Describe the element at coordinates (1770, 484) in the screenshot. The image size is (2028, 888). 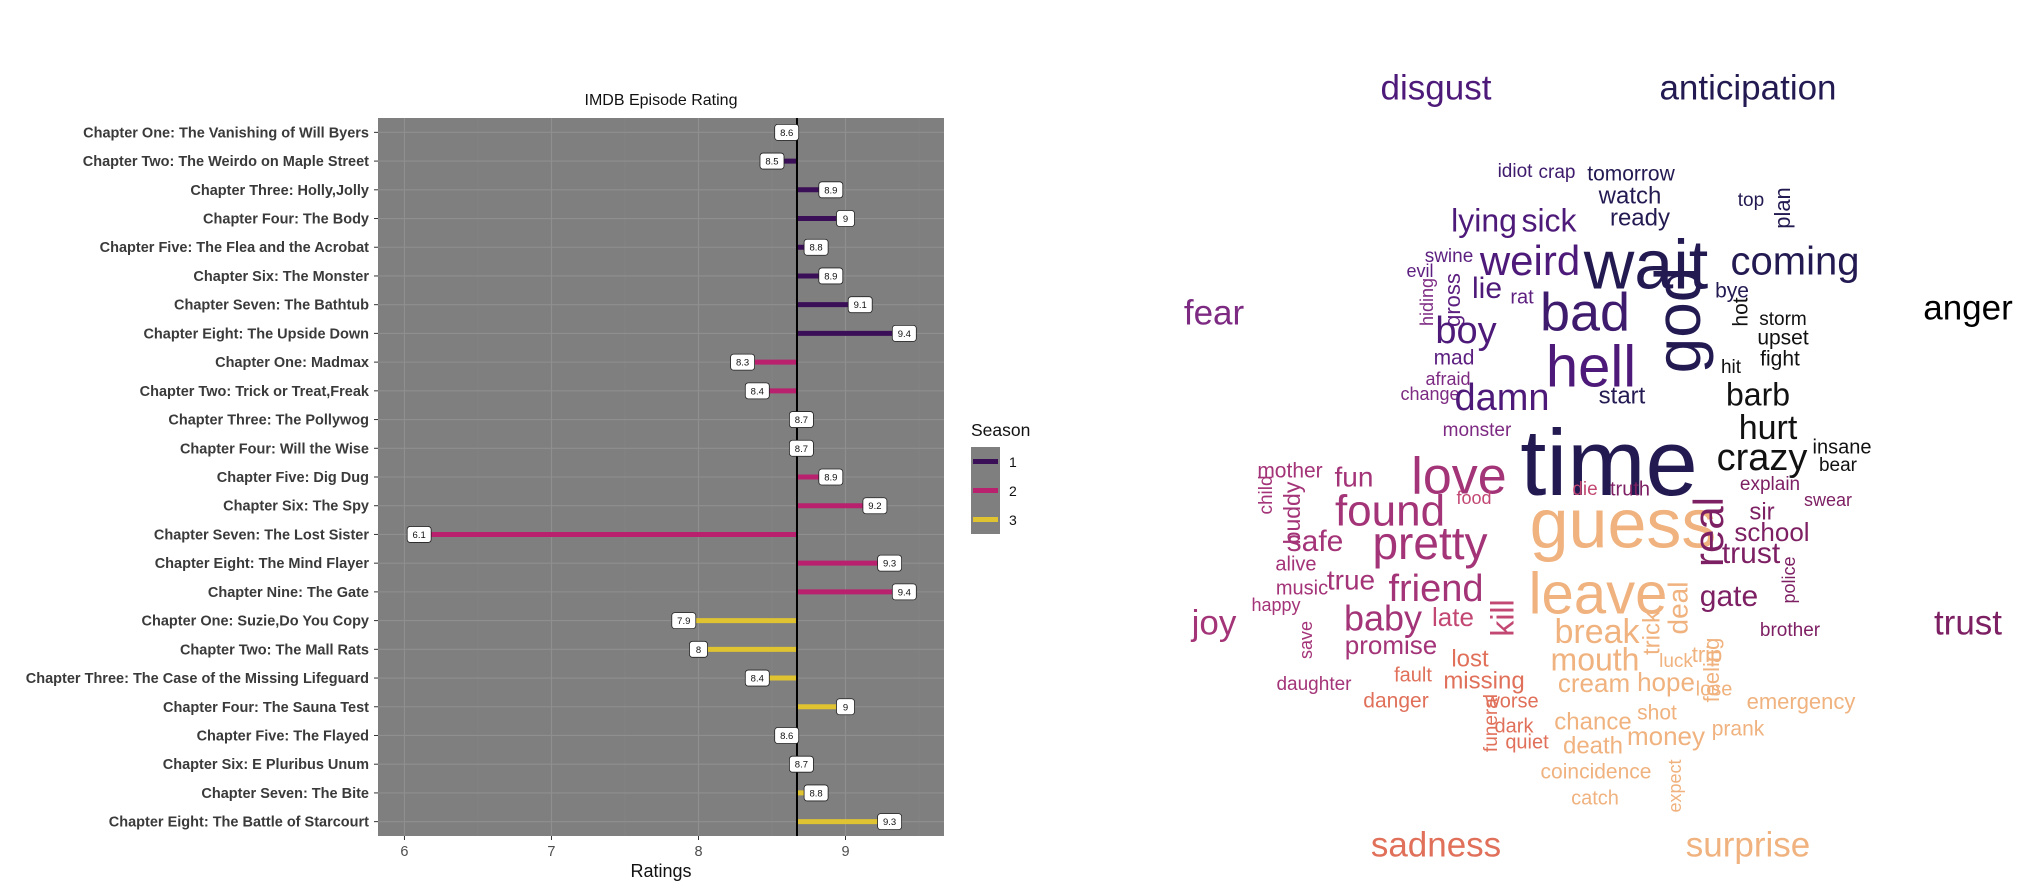
I see `cloud-word: explain` at that location.